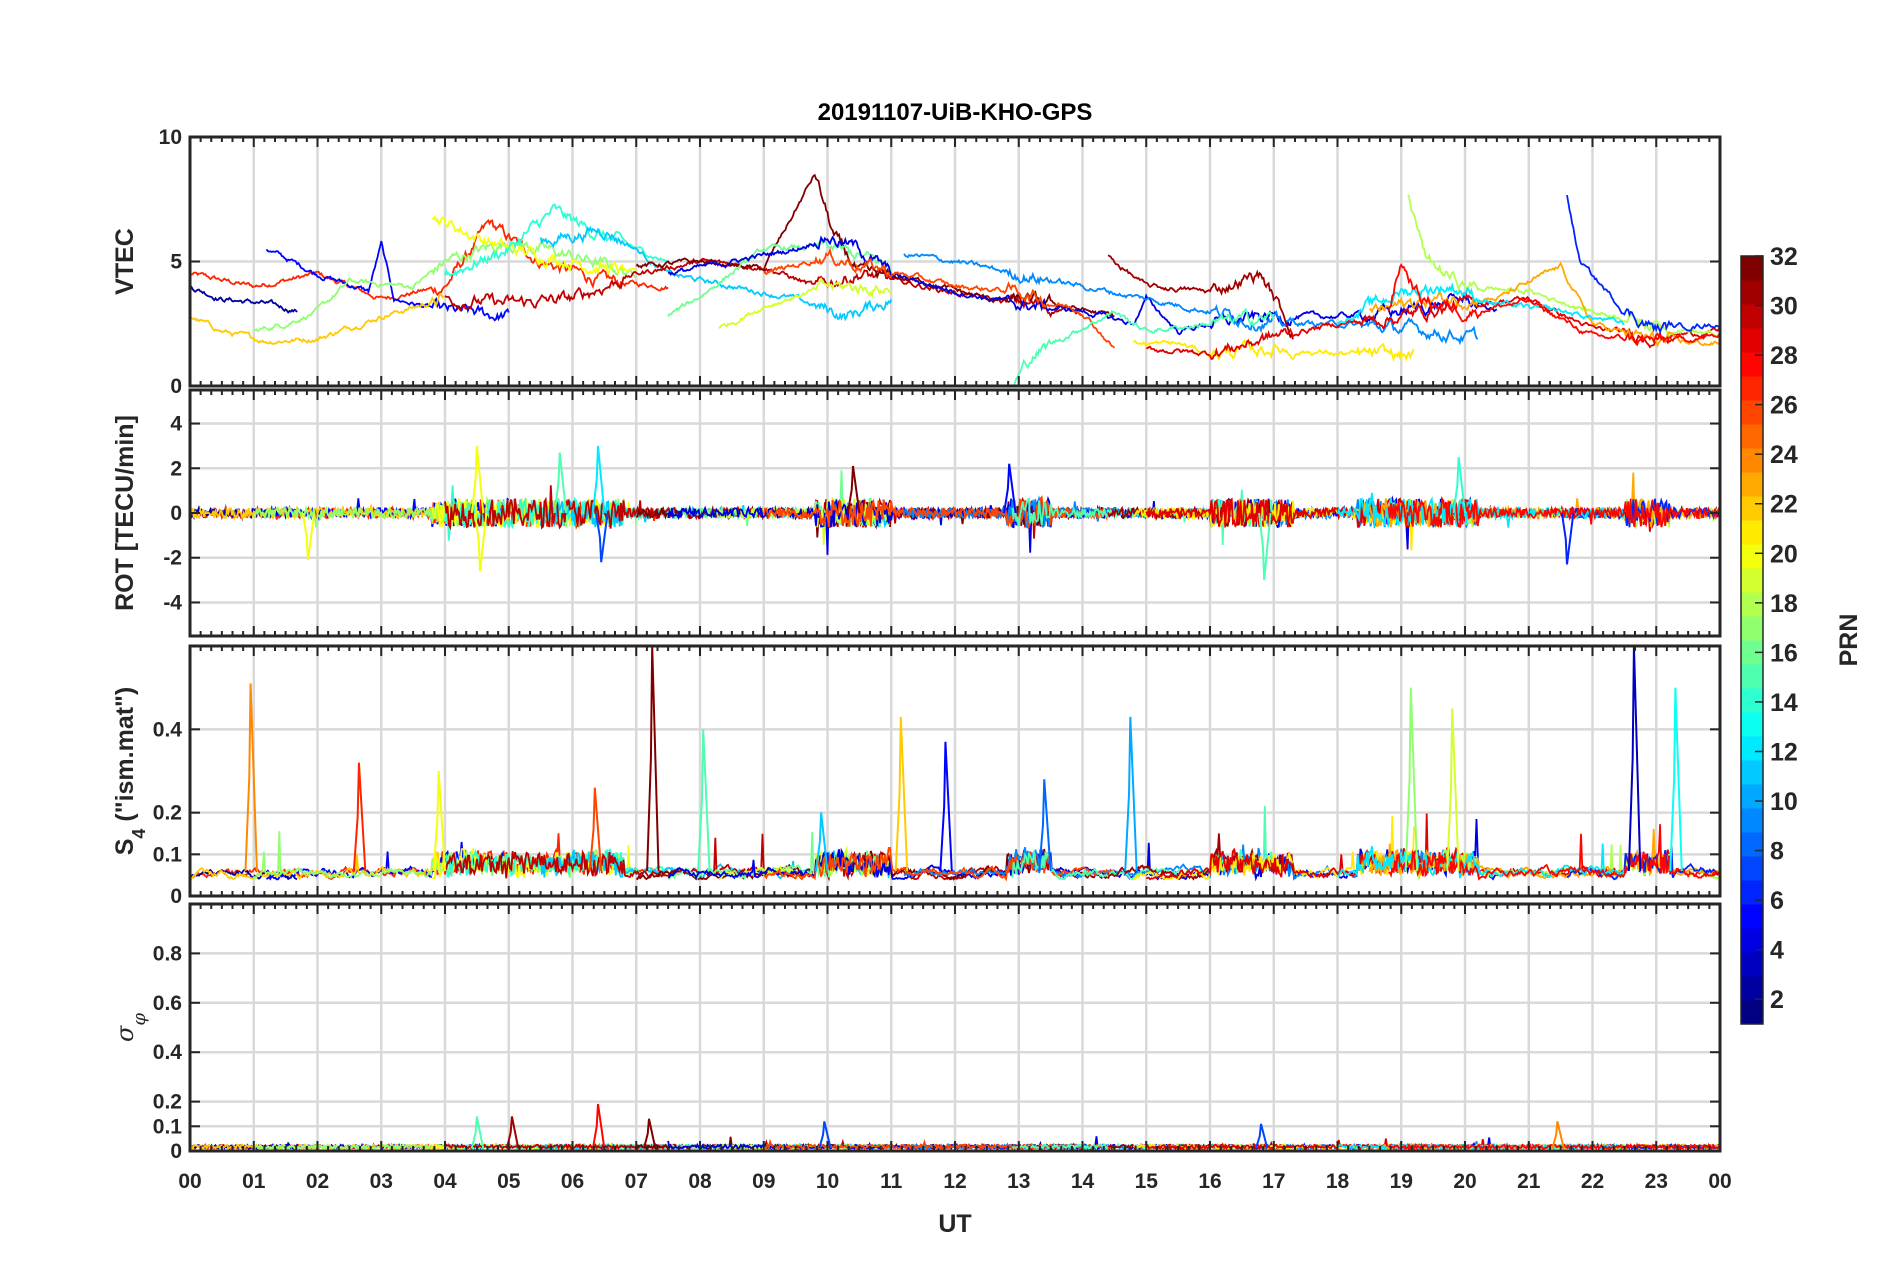 The image size is (1902, 1272). I want to click on x-tick-label: 10, so click(827, 1181).